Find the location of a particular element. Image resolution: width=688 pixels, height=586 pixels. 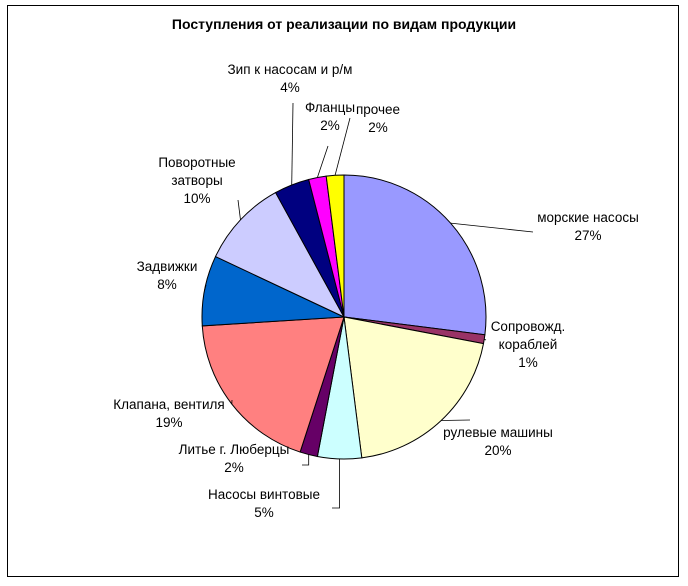

slice-label-0: морские насосы 27% is located at coordinates (588, 226).